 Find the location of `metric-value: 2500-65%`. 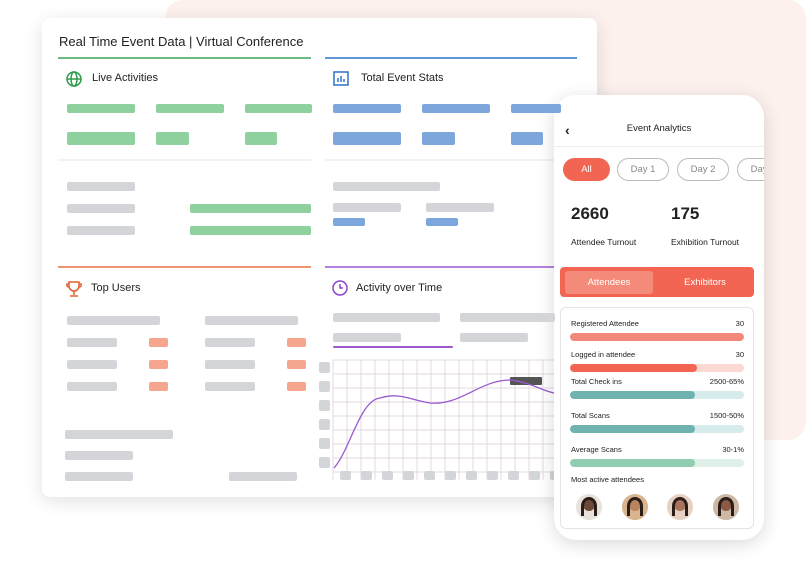

metric-value: 2500-65% is located at coordinates (726, 381).